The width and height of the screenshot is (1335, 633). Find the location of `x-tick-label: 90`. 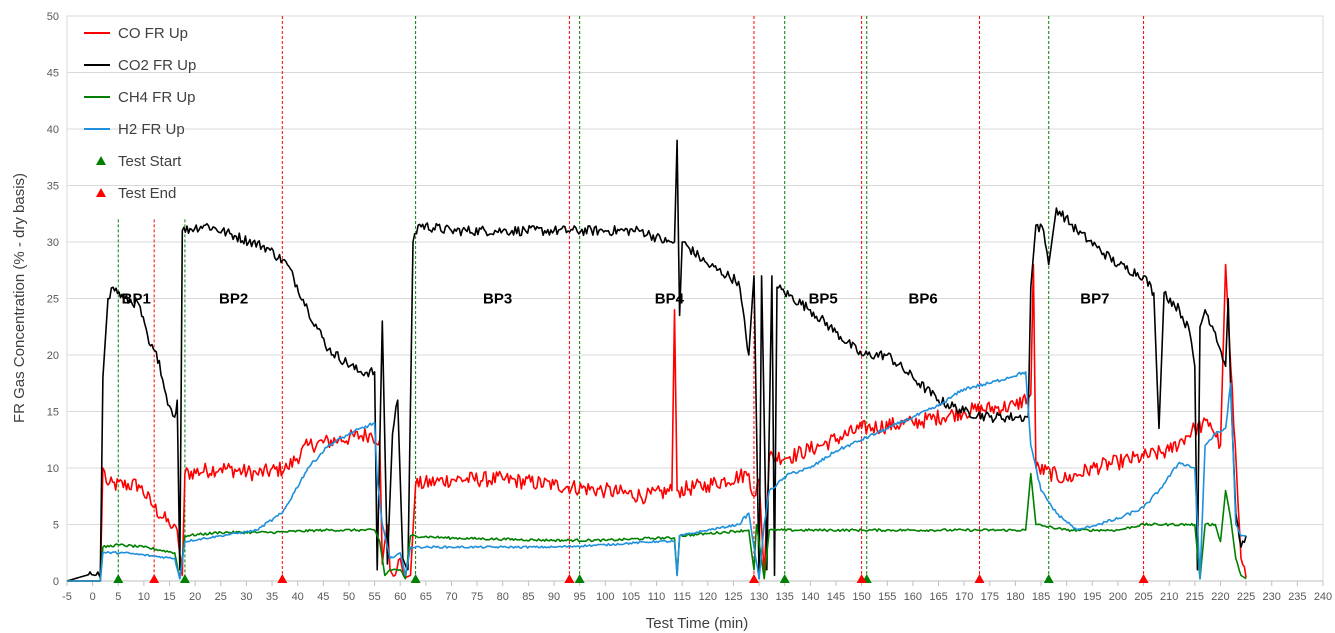

x-tick-label: 90 is located at coordinates (554, 597).